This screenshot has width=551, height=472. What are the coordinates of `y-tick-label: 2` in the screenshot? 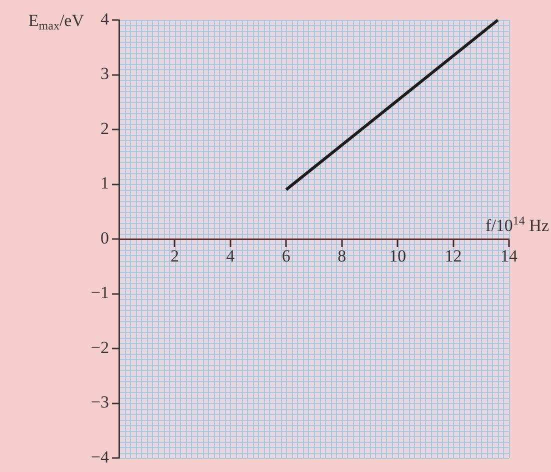 It's located at (104, 128).